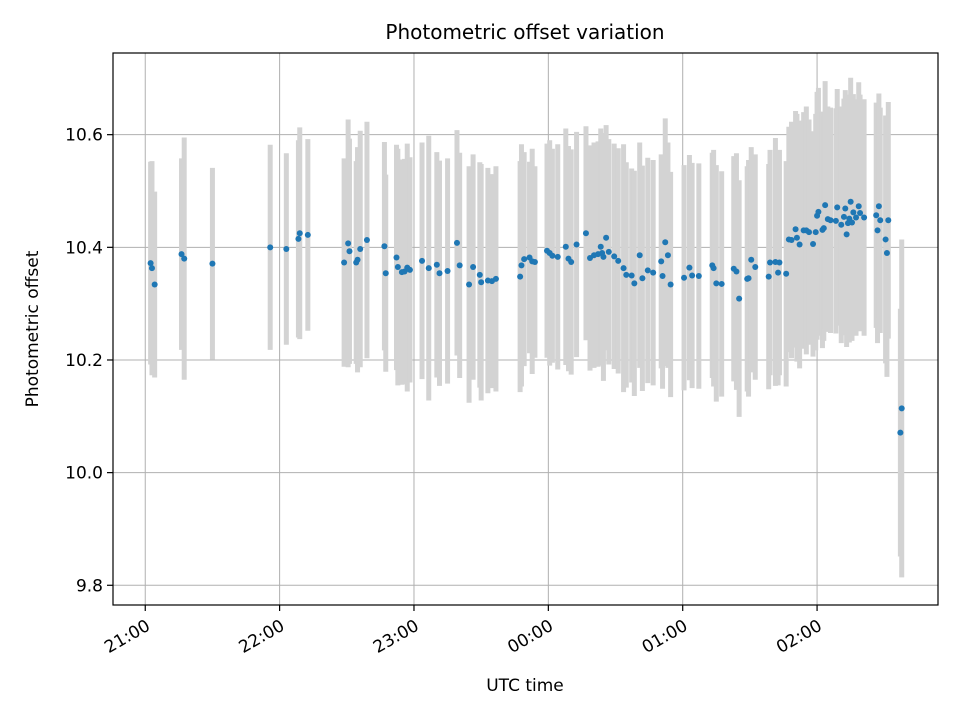 The height and width of the screenshot is (720, 960). I want to click on y-tick-label: 10.2, so click(84, 361).